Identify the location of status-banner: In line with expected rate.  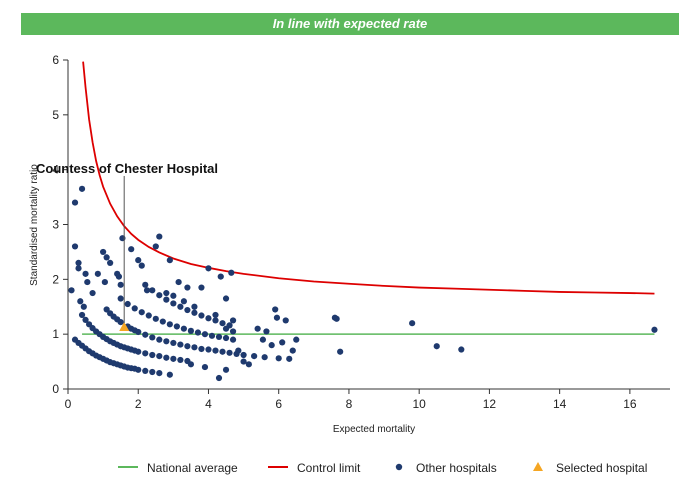
(350, 24).